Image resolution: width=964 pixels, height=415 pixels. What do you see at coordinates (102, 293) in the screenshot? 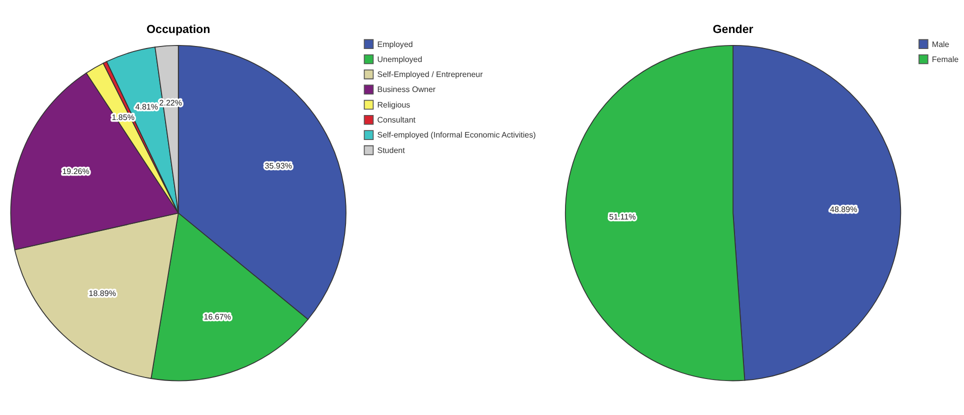
I see `data-label: 18.89%` at bounding box center [102, 293].